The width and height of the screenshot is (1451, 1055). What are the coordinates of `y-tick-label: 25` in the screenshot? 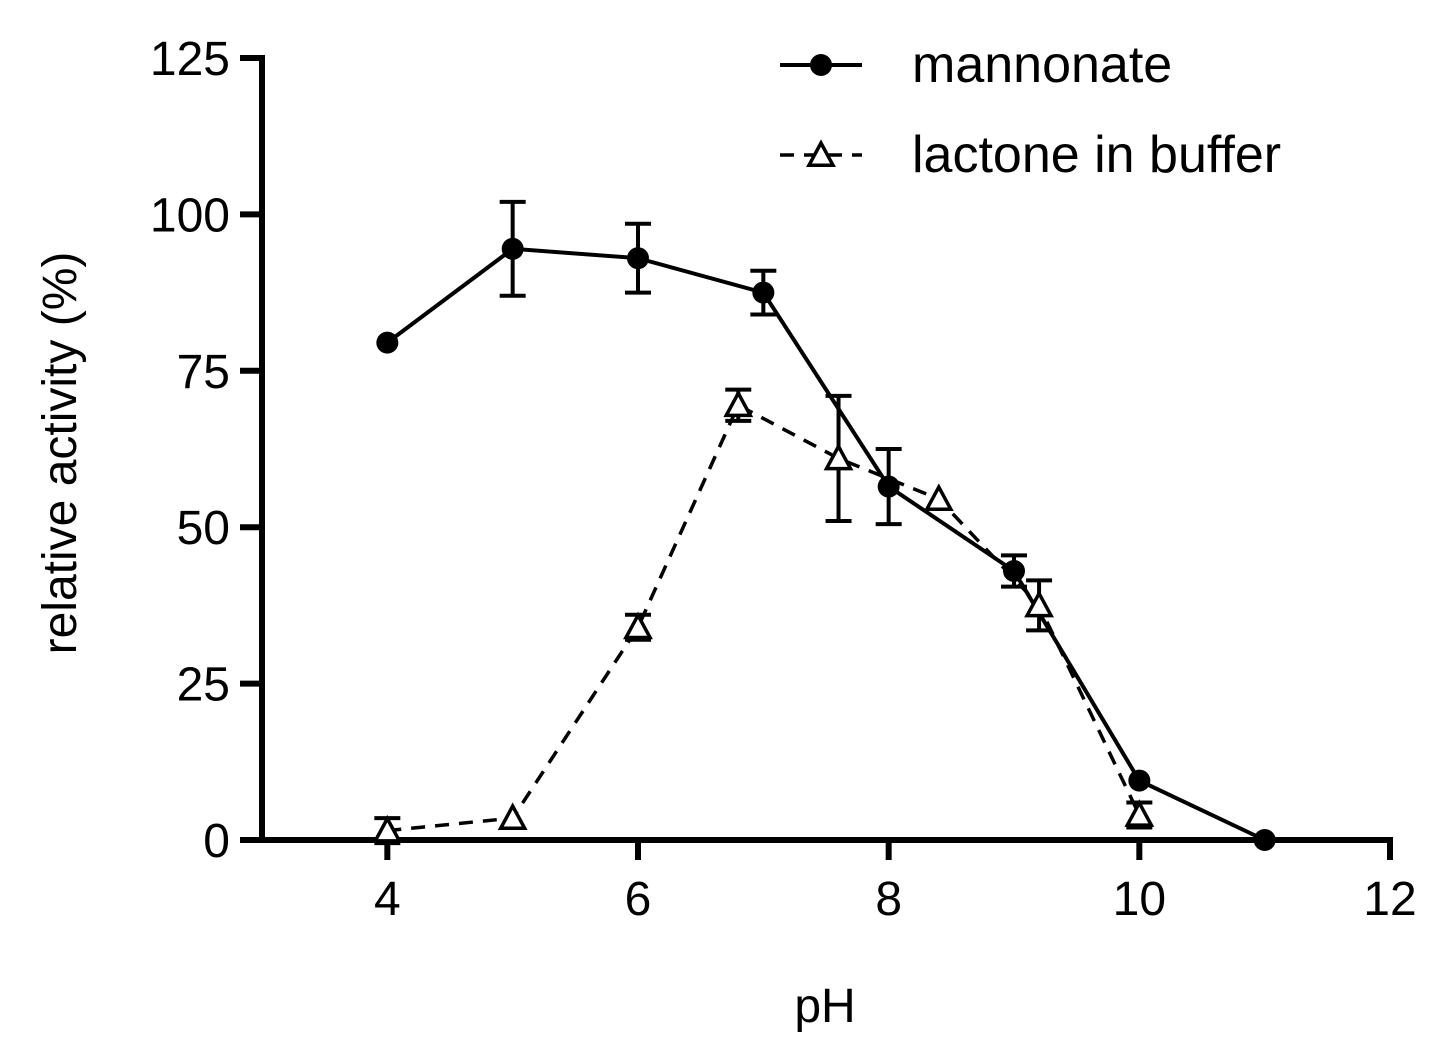 It's located at (203, 685).